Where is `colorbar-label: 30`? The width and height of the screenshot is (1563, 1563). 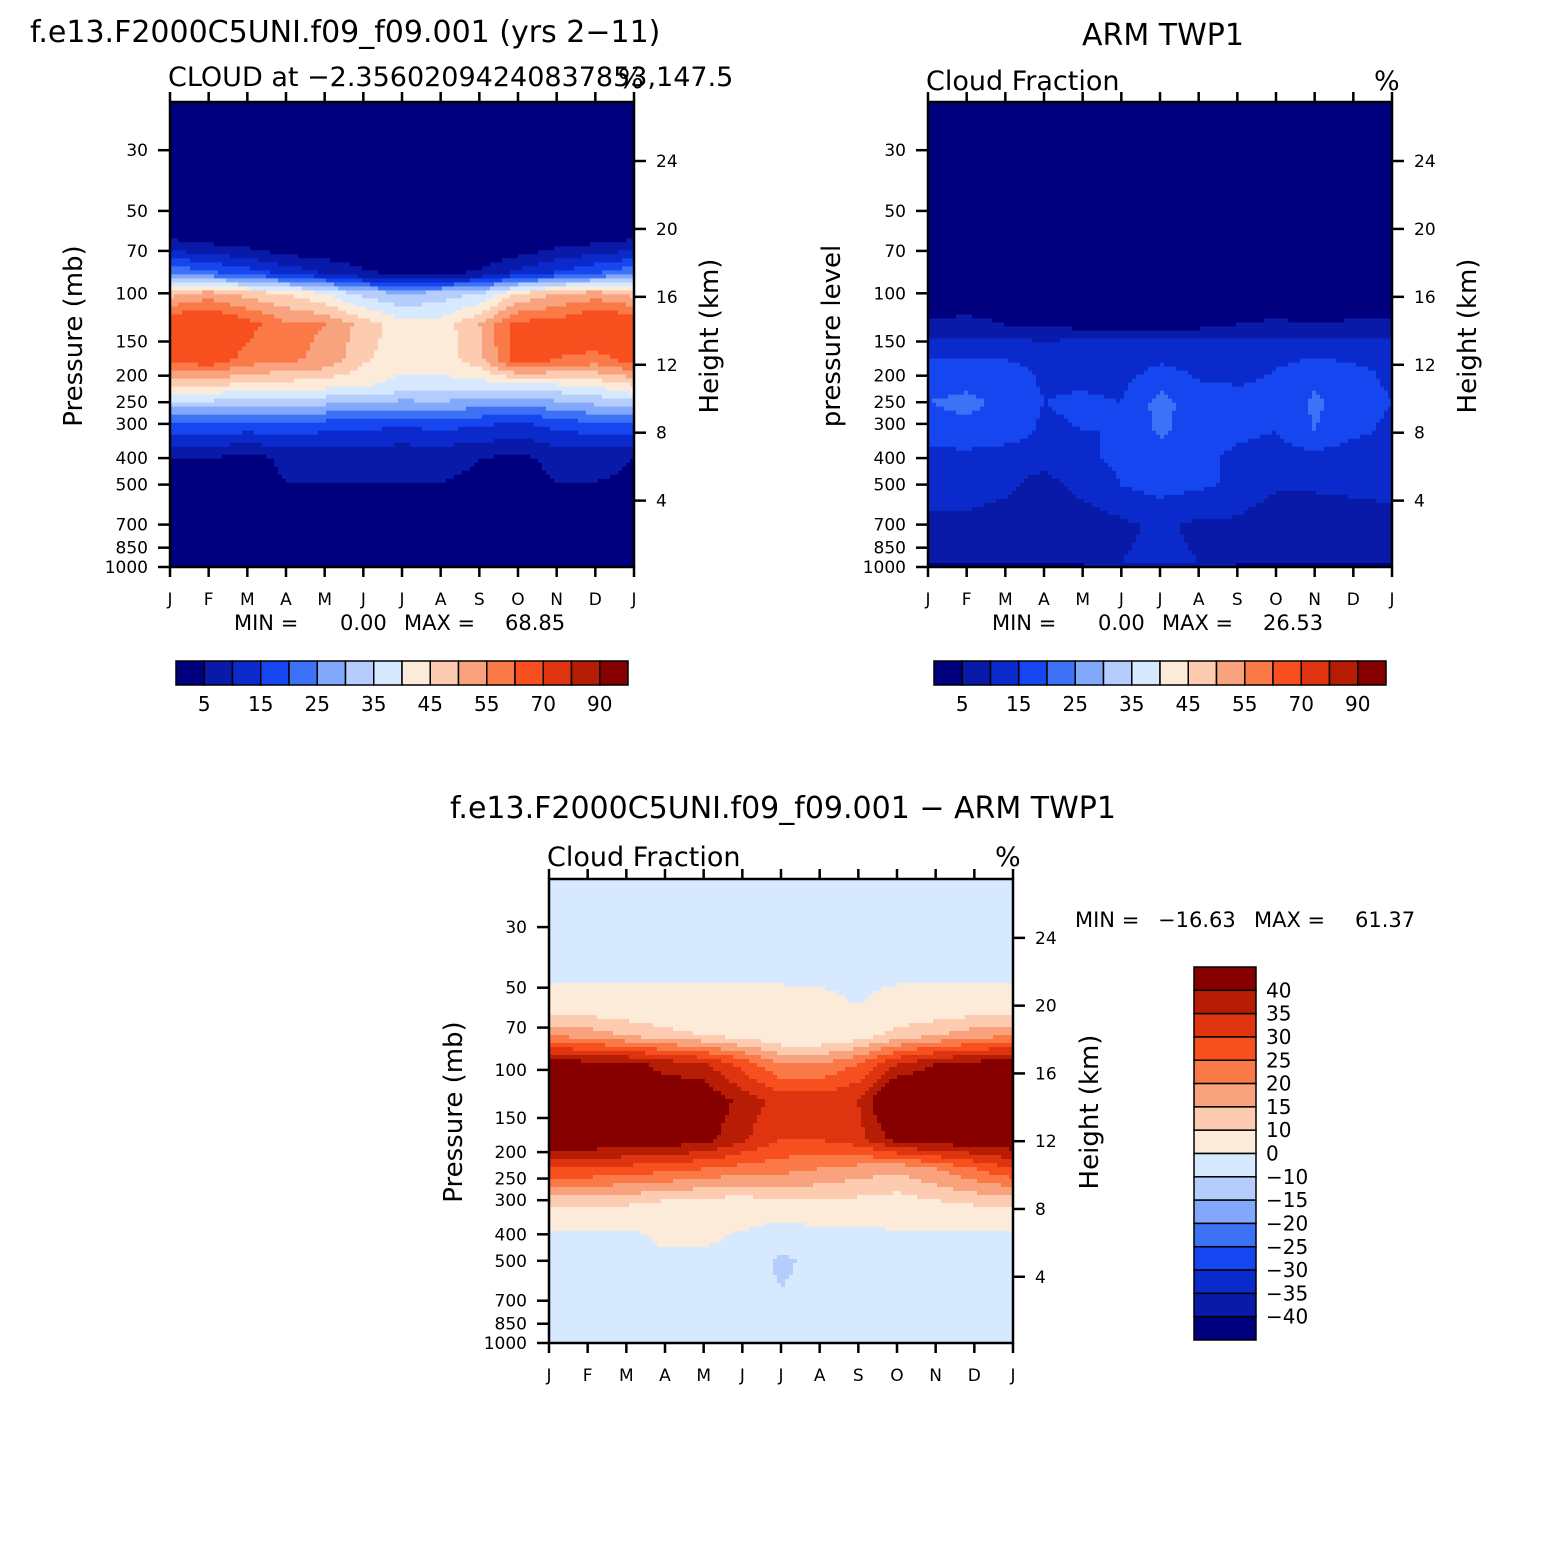 colorbar-label: 30 is located at coordinates (1278, 1037).